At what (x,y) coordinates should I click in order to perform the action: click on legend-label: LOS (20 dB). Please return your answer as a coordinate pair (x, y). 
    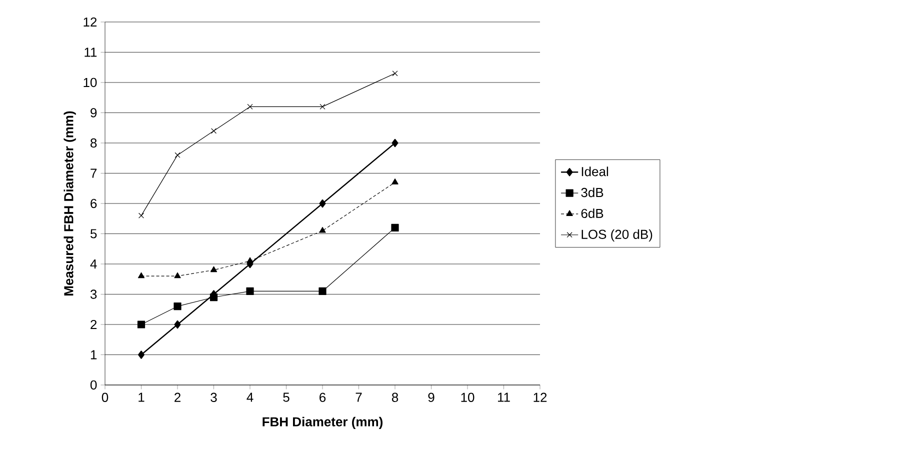
    Looking at the image, I should click on (617, 235).